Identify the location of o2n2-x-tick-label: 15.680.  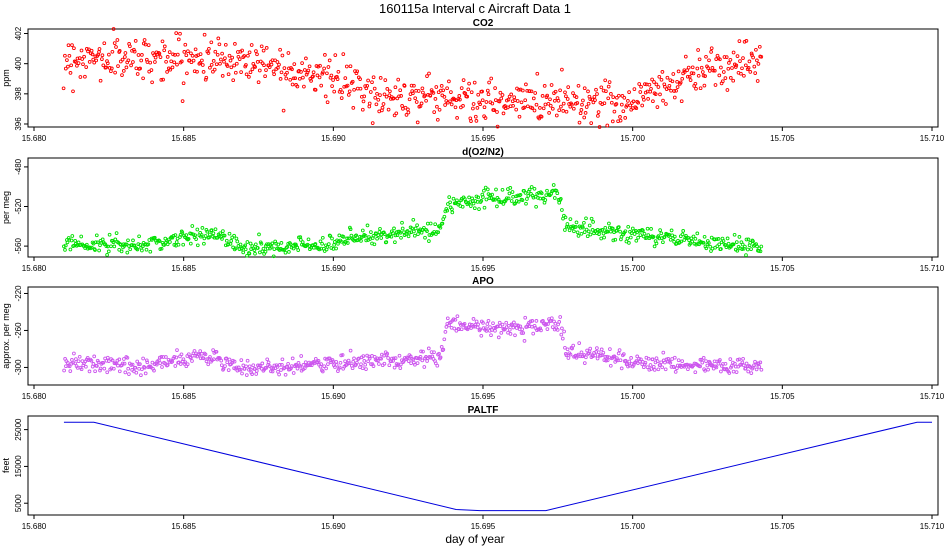
(34, 268).